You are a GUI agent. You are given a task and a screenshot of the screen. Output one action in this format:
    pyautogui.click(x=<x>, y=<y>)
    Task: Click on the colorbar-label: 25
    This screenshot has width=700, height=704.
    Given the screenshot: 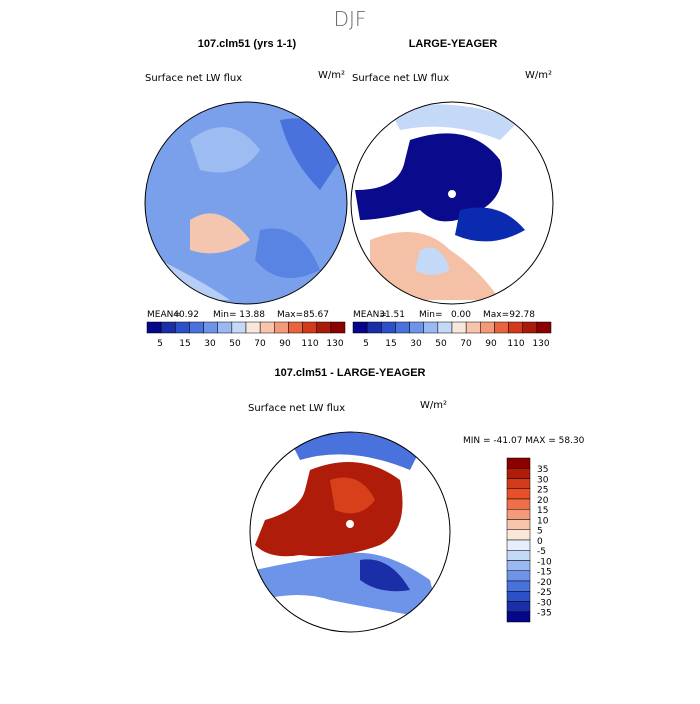 What is the action you would take?
    pyautogui.click(x=542, y=491)
    